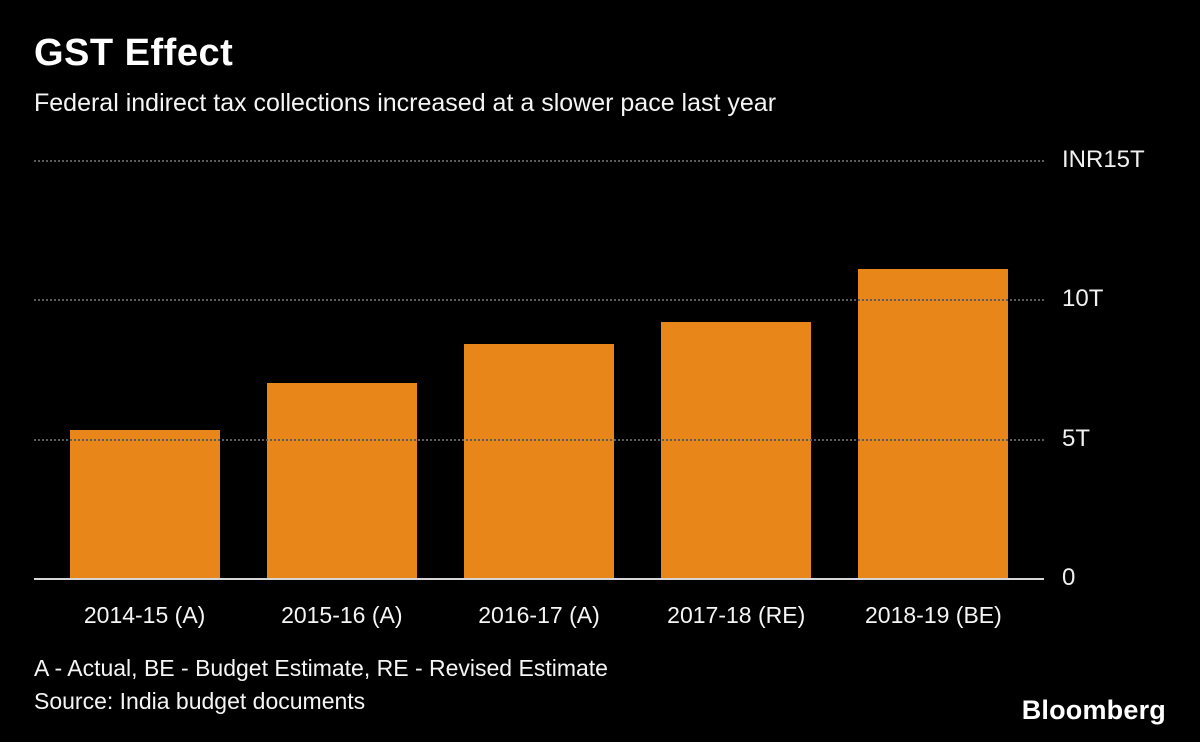 This screenshot has height=742, width=1200. What do you see at coordinates (200, 701) in the screenshot?
I see `source-note: Source: India budget documents` at bounding box center [200, 701].